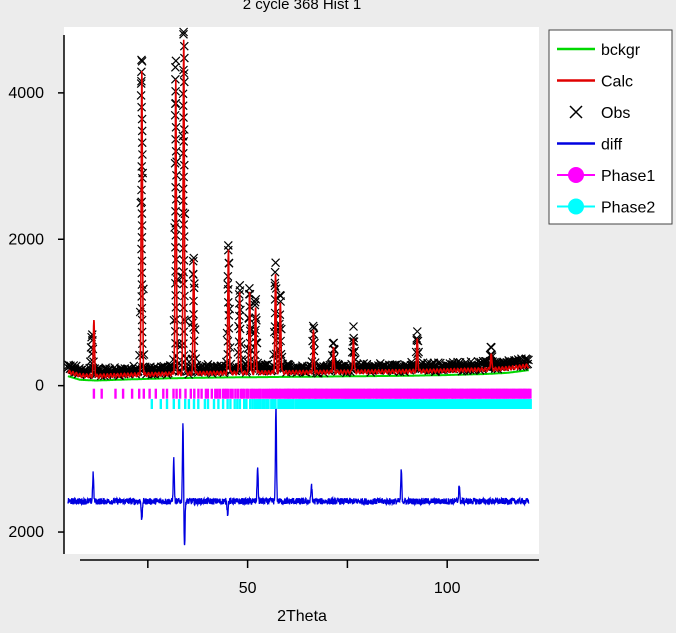 The height and width of the screenshot is (633, 676). What do you see at coordinates (599, 113) in the screenshot?
I see `legend-item-obs: Obs` at bounding box center [599, 113].